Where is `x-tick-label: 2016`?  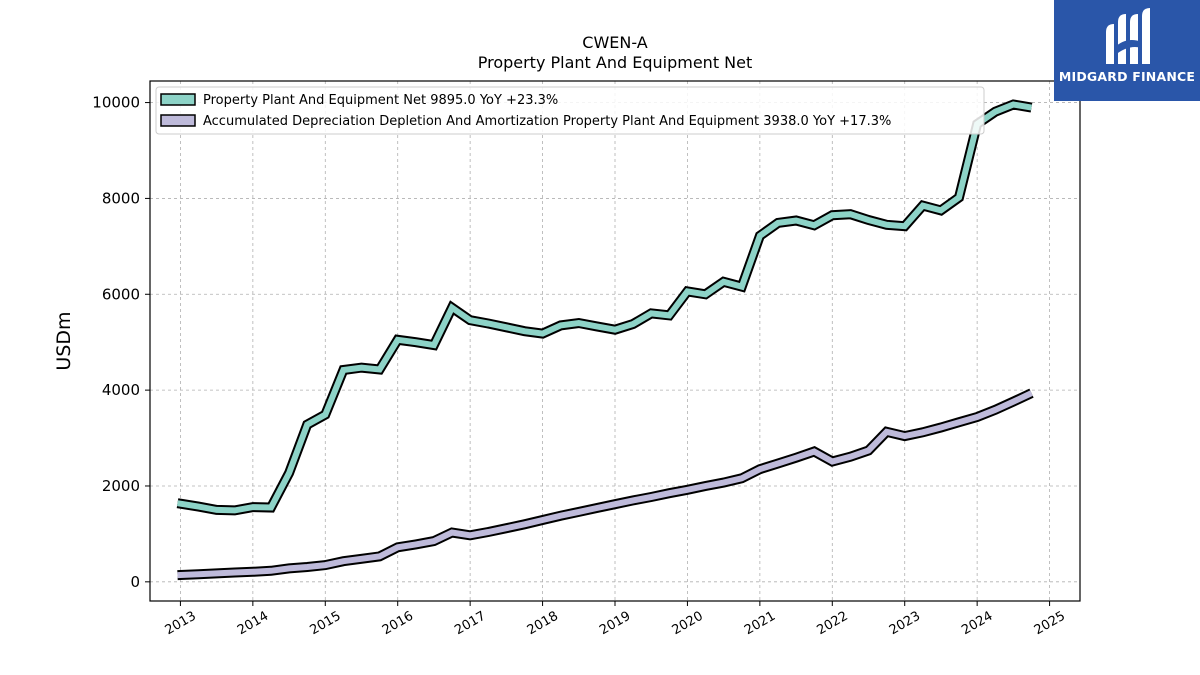 x-tick-label: 2016 is located at coordinates (398, 624).